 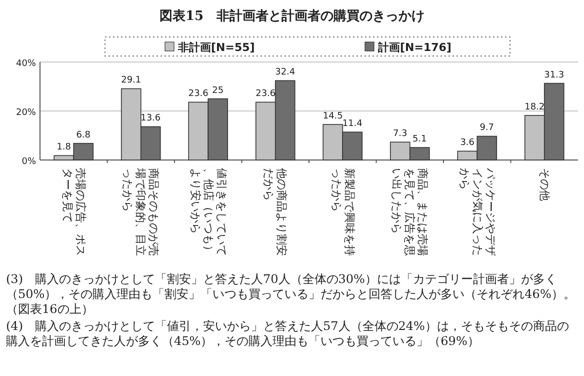 What do you see at coordinates (477, 213) in the screenshot?
I see `x-tick-label: パッケージやデザインが気に入ったから` at bounding box center [477, 213].